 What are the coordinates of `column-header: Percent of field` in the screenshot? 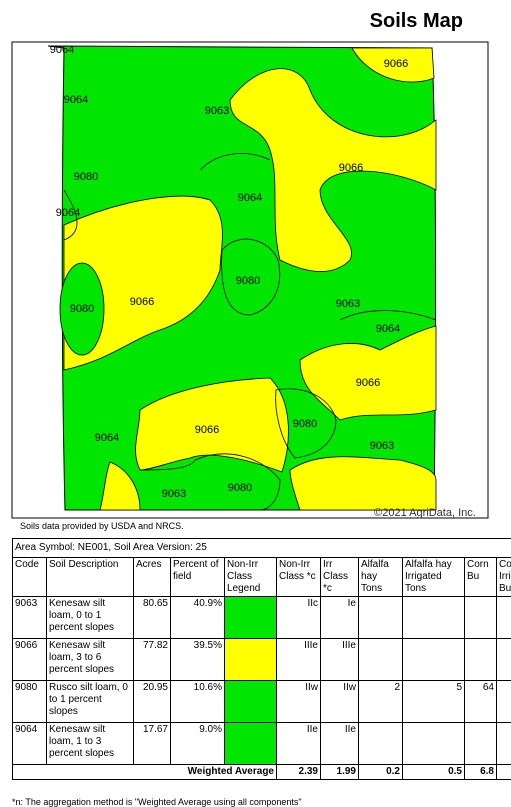 It's located at (198, 577).